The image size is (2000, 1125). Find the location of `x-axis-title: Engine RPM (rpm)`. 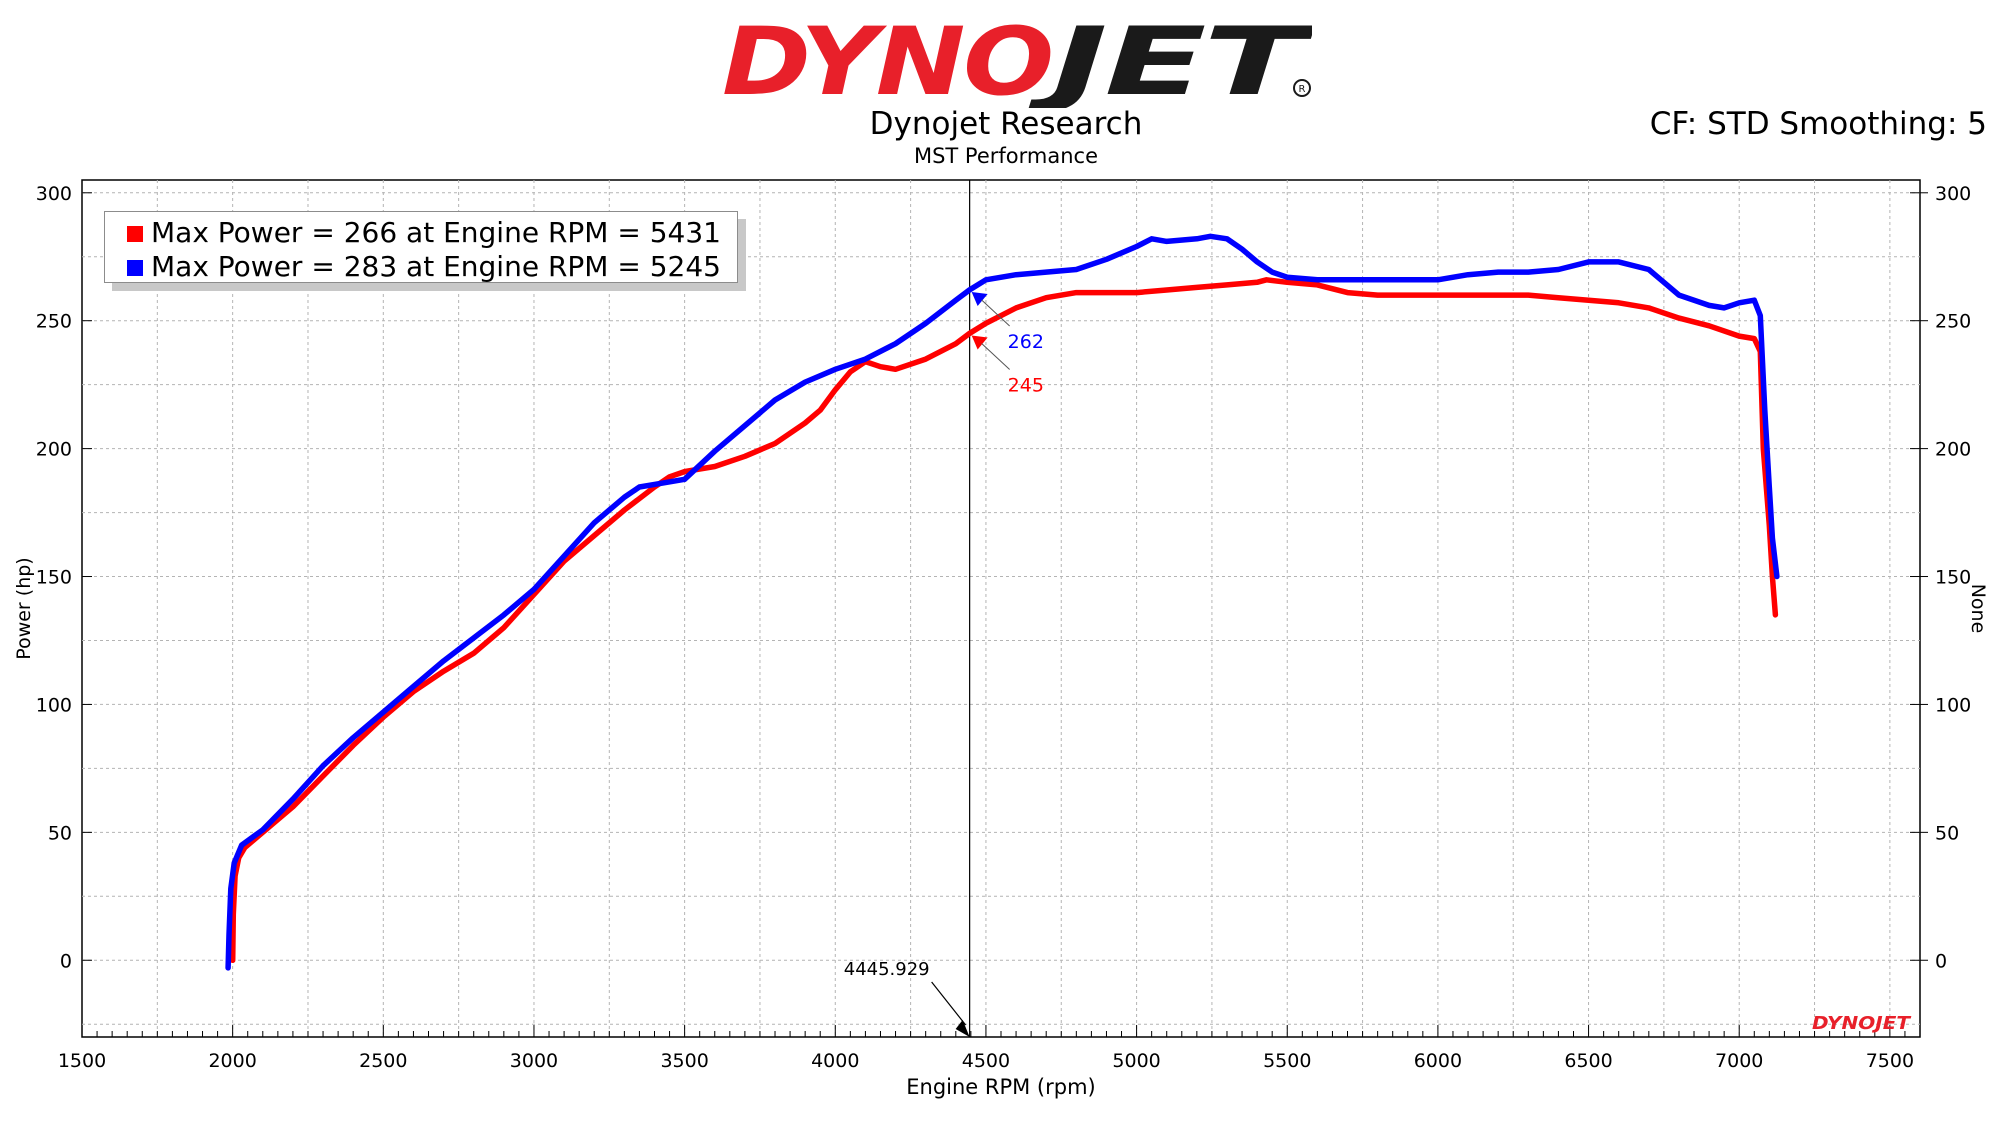

x-axis-title: Engine RPM (rpm) is located at coordinates (1001, 1087).